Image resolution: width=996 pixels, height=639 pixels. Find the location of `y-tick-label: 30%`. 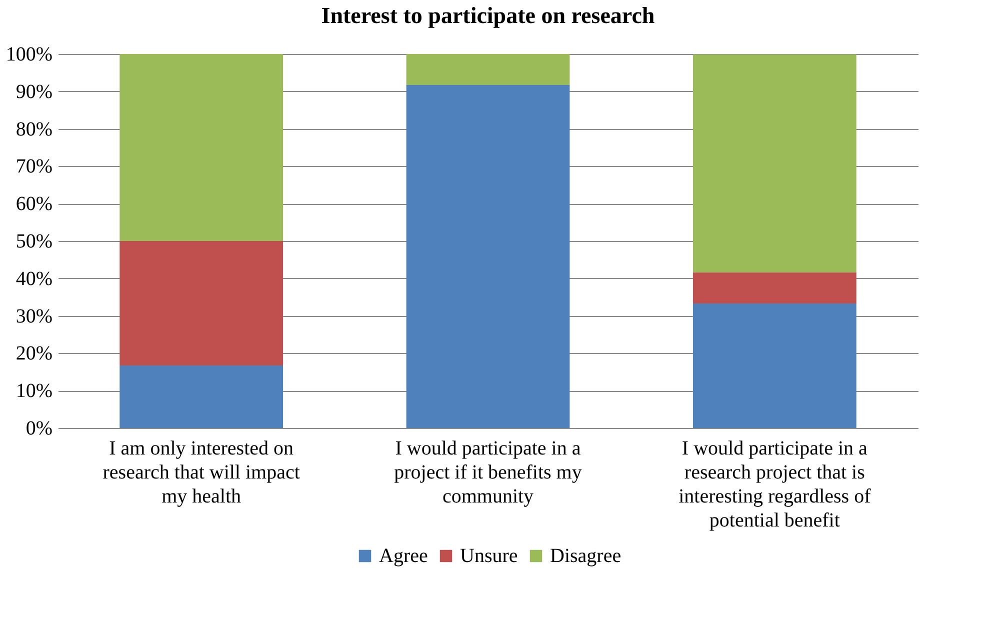

y-tick-label: 30% is located at coordinates (34, 316).